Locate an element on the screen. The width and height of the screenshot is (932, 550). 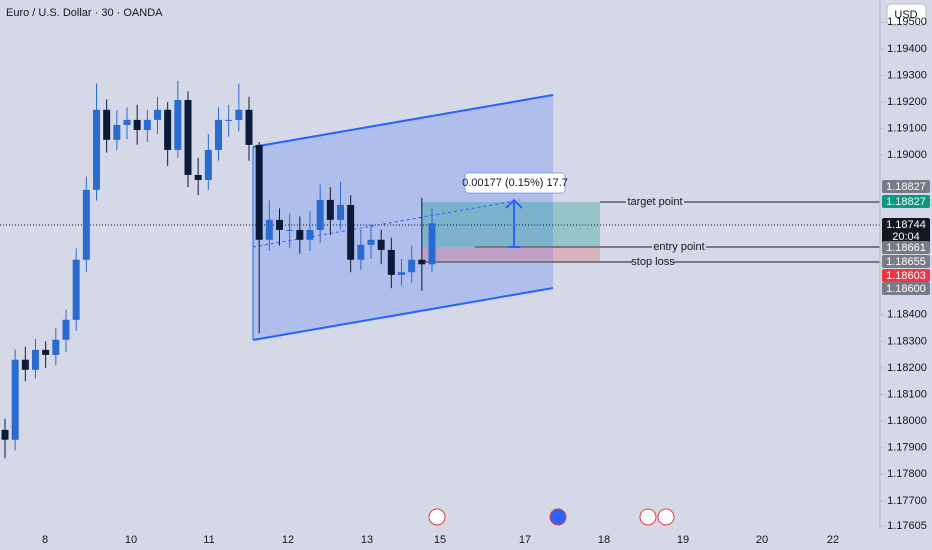
y-tick-label: 1.17900 is located at coordinates (907, 448).